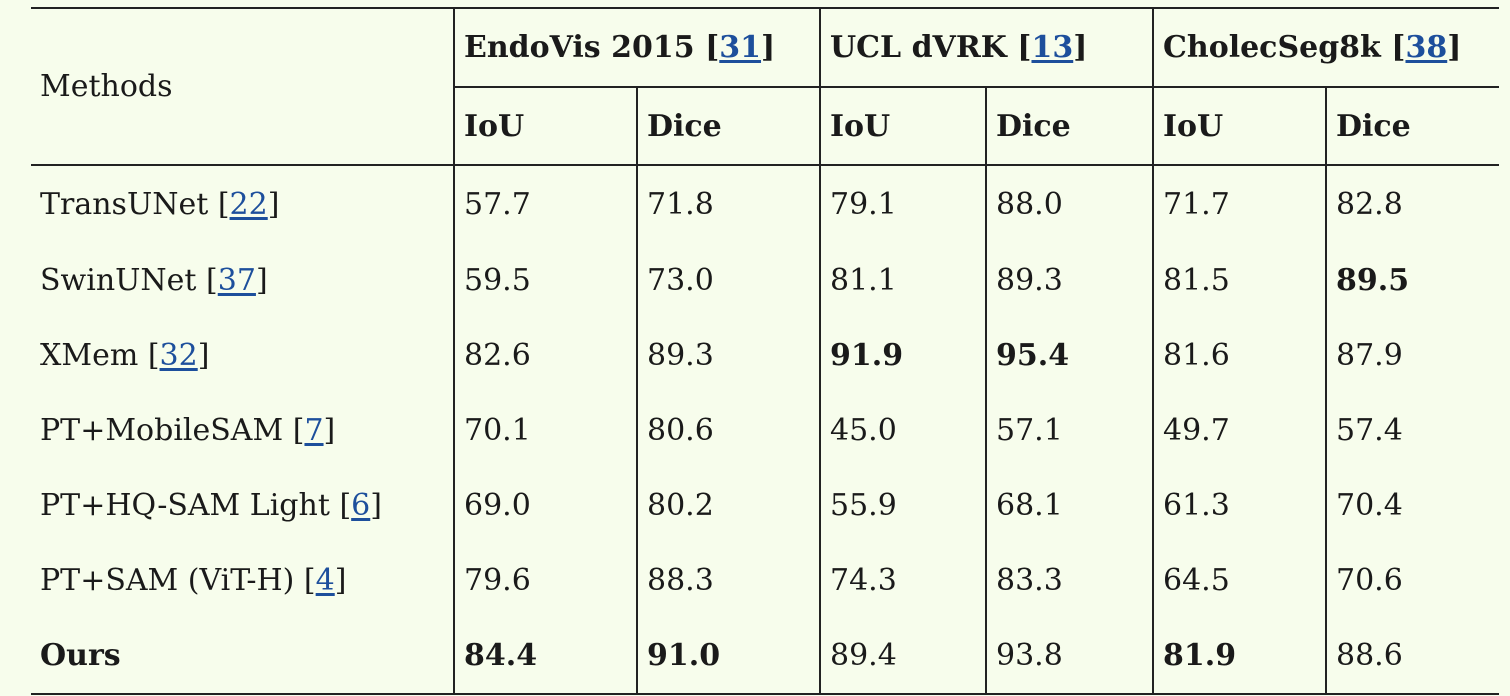 The width and height of the screenshot is (1510, 696). I want to click on method-cell: SwinUNet [37], so click(154, 280).